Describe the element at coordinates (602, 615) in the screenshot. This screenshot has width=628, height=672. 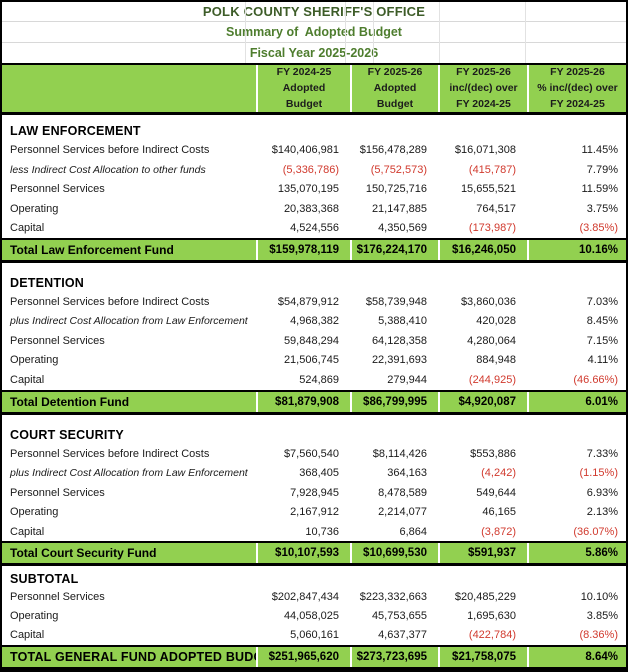
I see `value-pct: 3.85%` at that location.